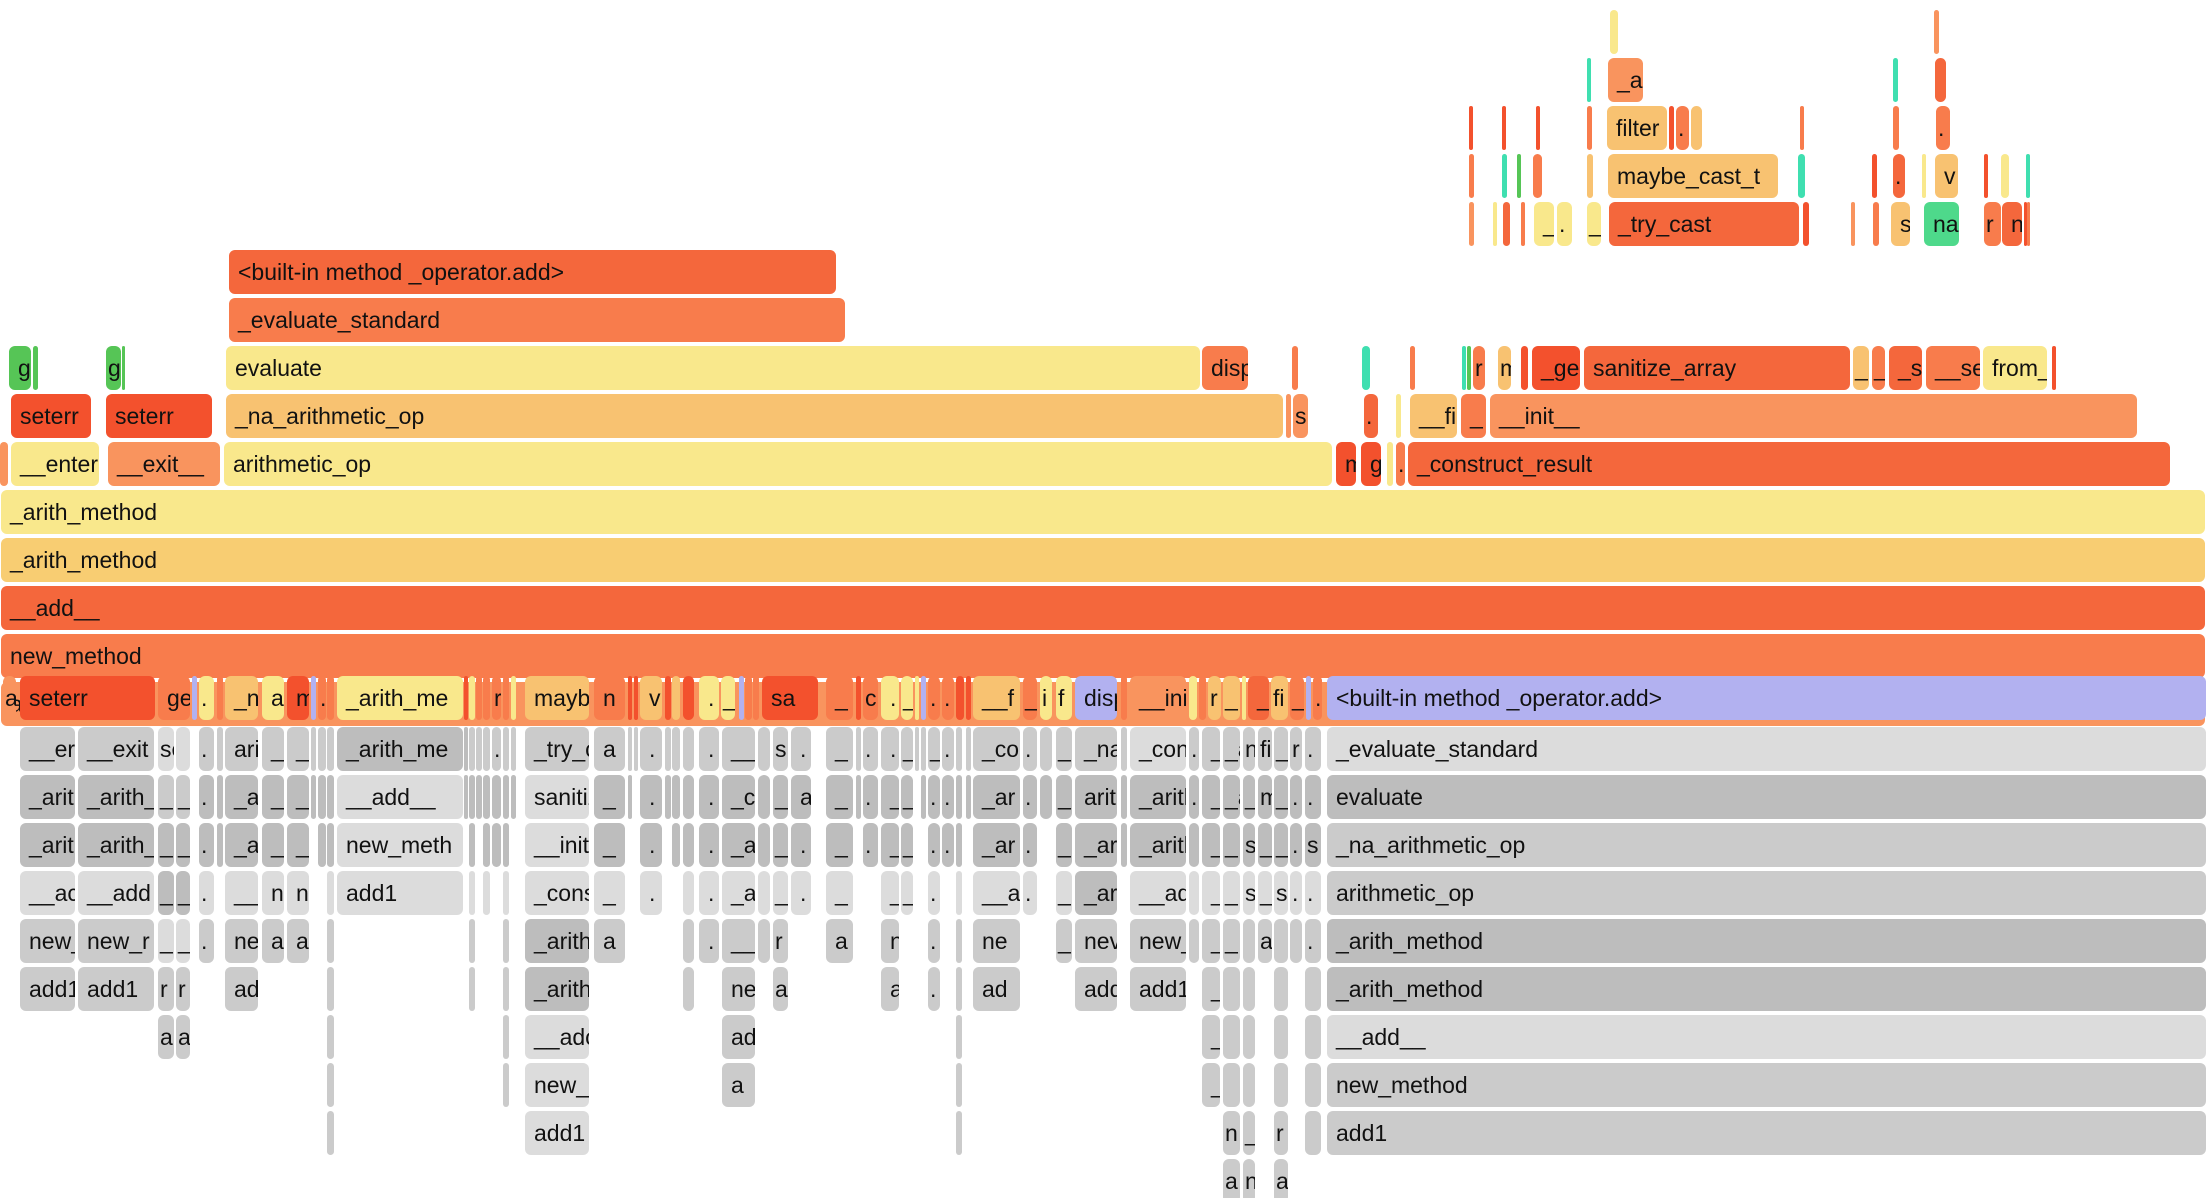 The width and height of the screenshot is (2206, 1198). I want to click on flame-frame: s, so click(1300, 416).